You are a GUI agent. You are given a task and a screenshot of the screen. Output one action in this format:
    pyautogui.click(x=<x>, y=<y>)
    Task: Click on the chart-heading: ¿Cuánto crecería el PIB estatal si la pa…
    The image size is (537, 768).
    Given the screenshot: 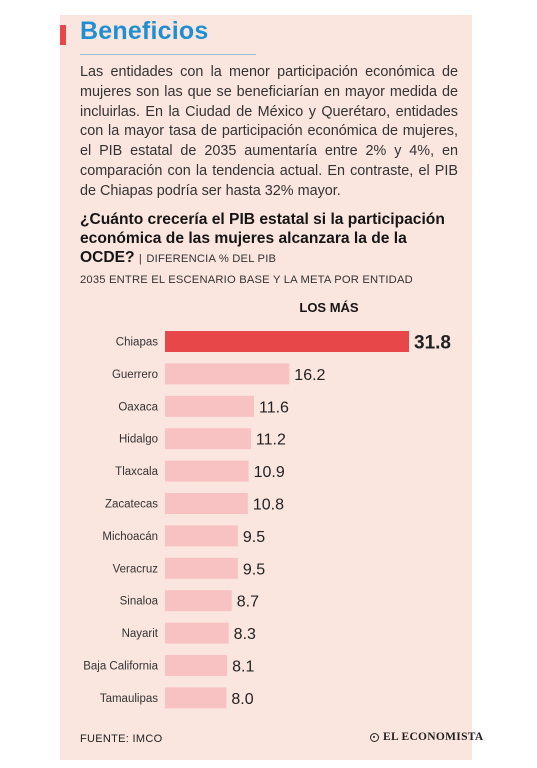 What is the action you would take?
    pyautogui.click(x=272, y=250)
    